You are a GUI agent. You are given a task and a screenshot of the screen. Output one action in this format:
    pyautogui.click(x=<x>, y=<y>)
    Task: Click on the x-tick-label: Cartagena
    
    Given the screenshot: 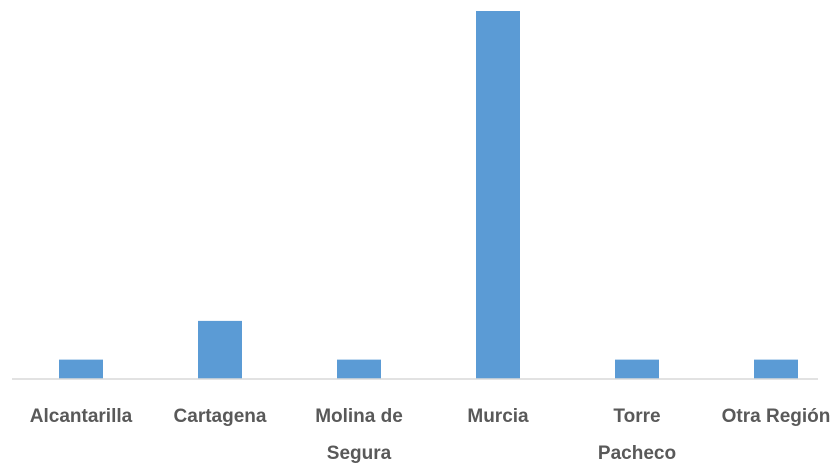 What is the action you would take?
    pyautogui.click(x=220, y=416)
    